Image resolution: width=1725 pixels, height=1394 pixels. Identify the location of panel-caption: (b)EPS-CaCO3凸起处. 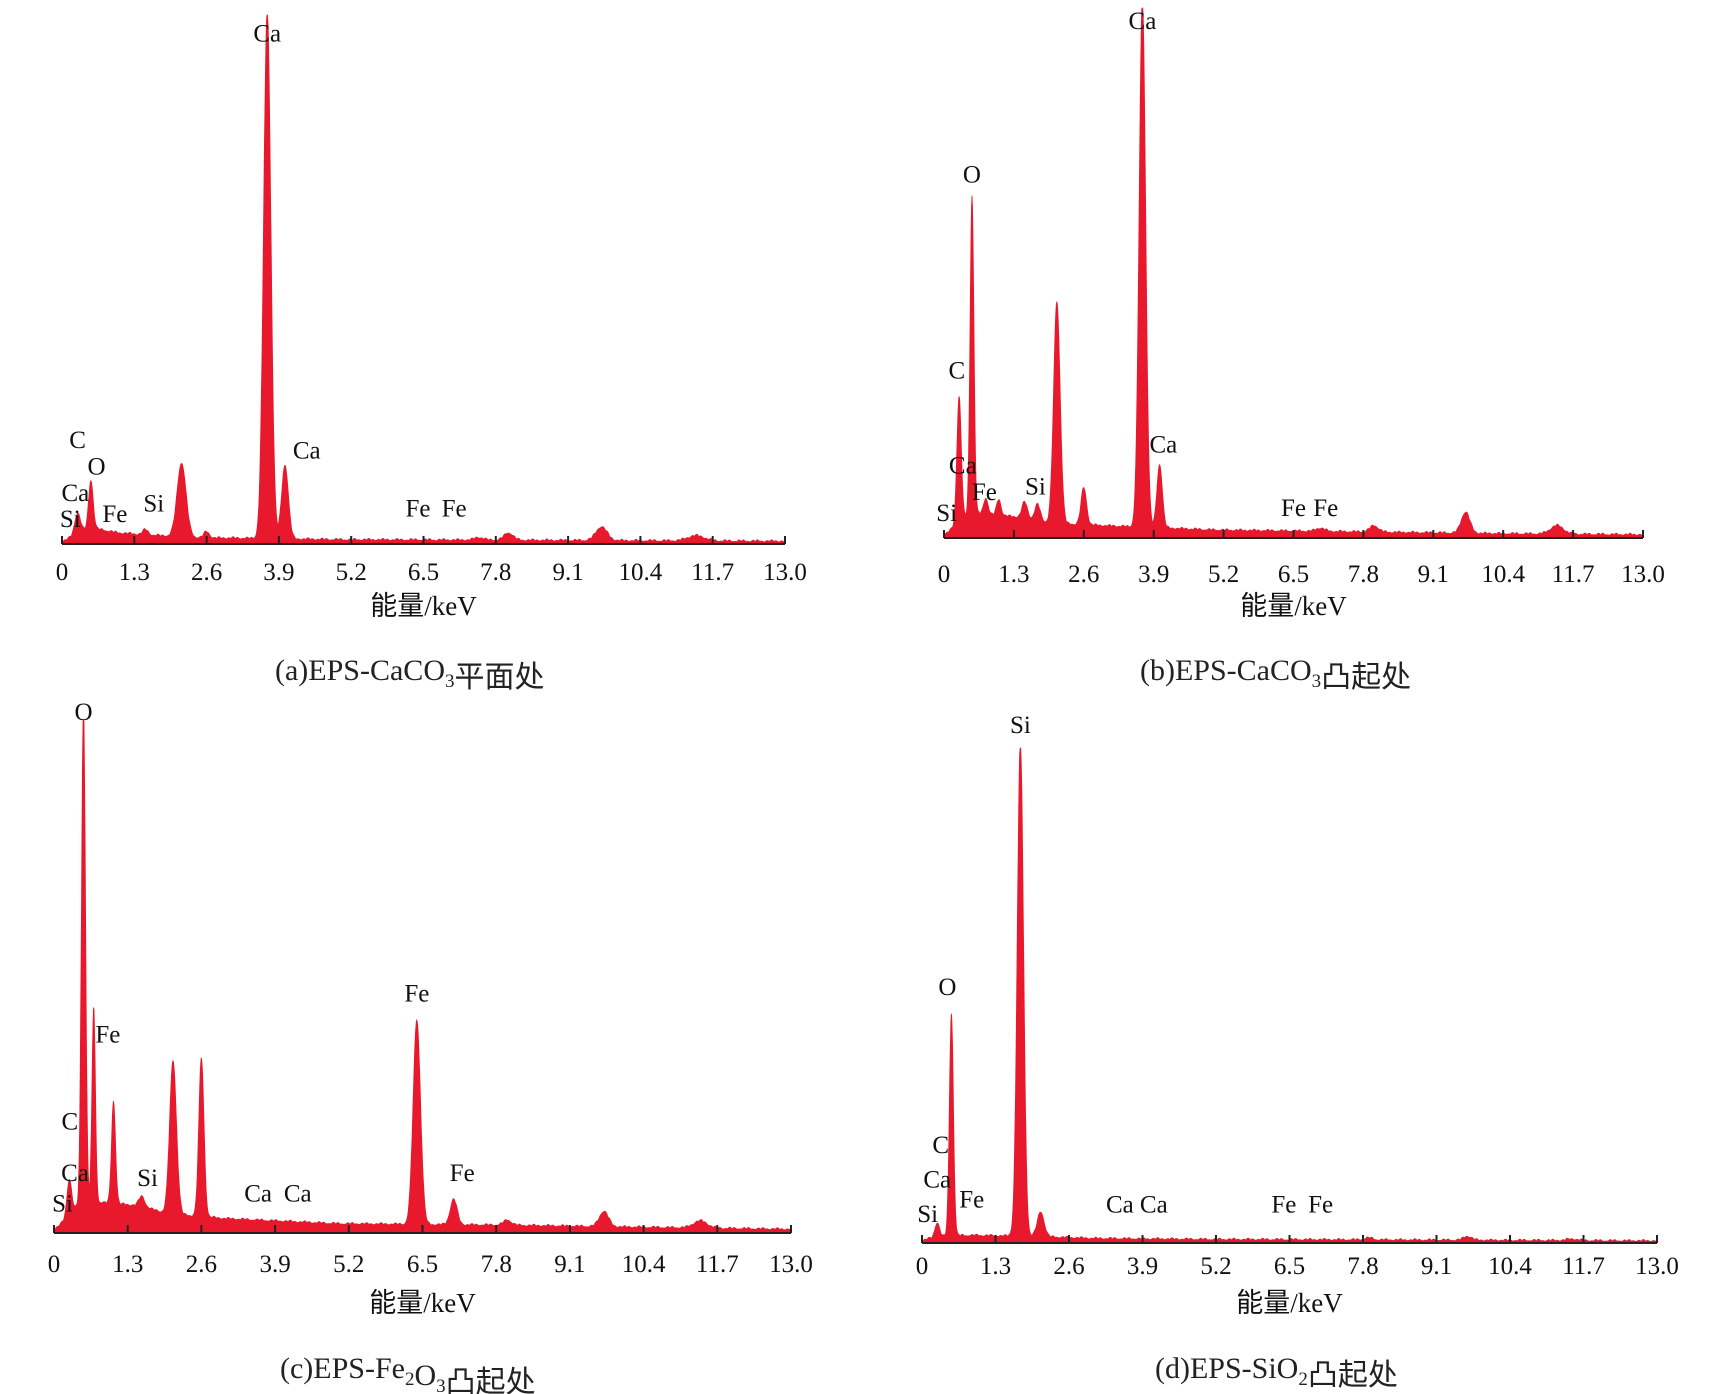
(1275, 674).